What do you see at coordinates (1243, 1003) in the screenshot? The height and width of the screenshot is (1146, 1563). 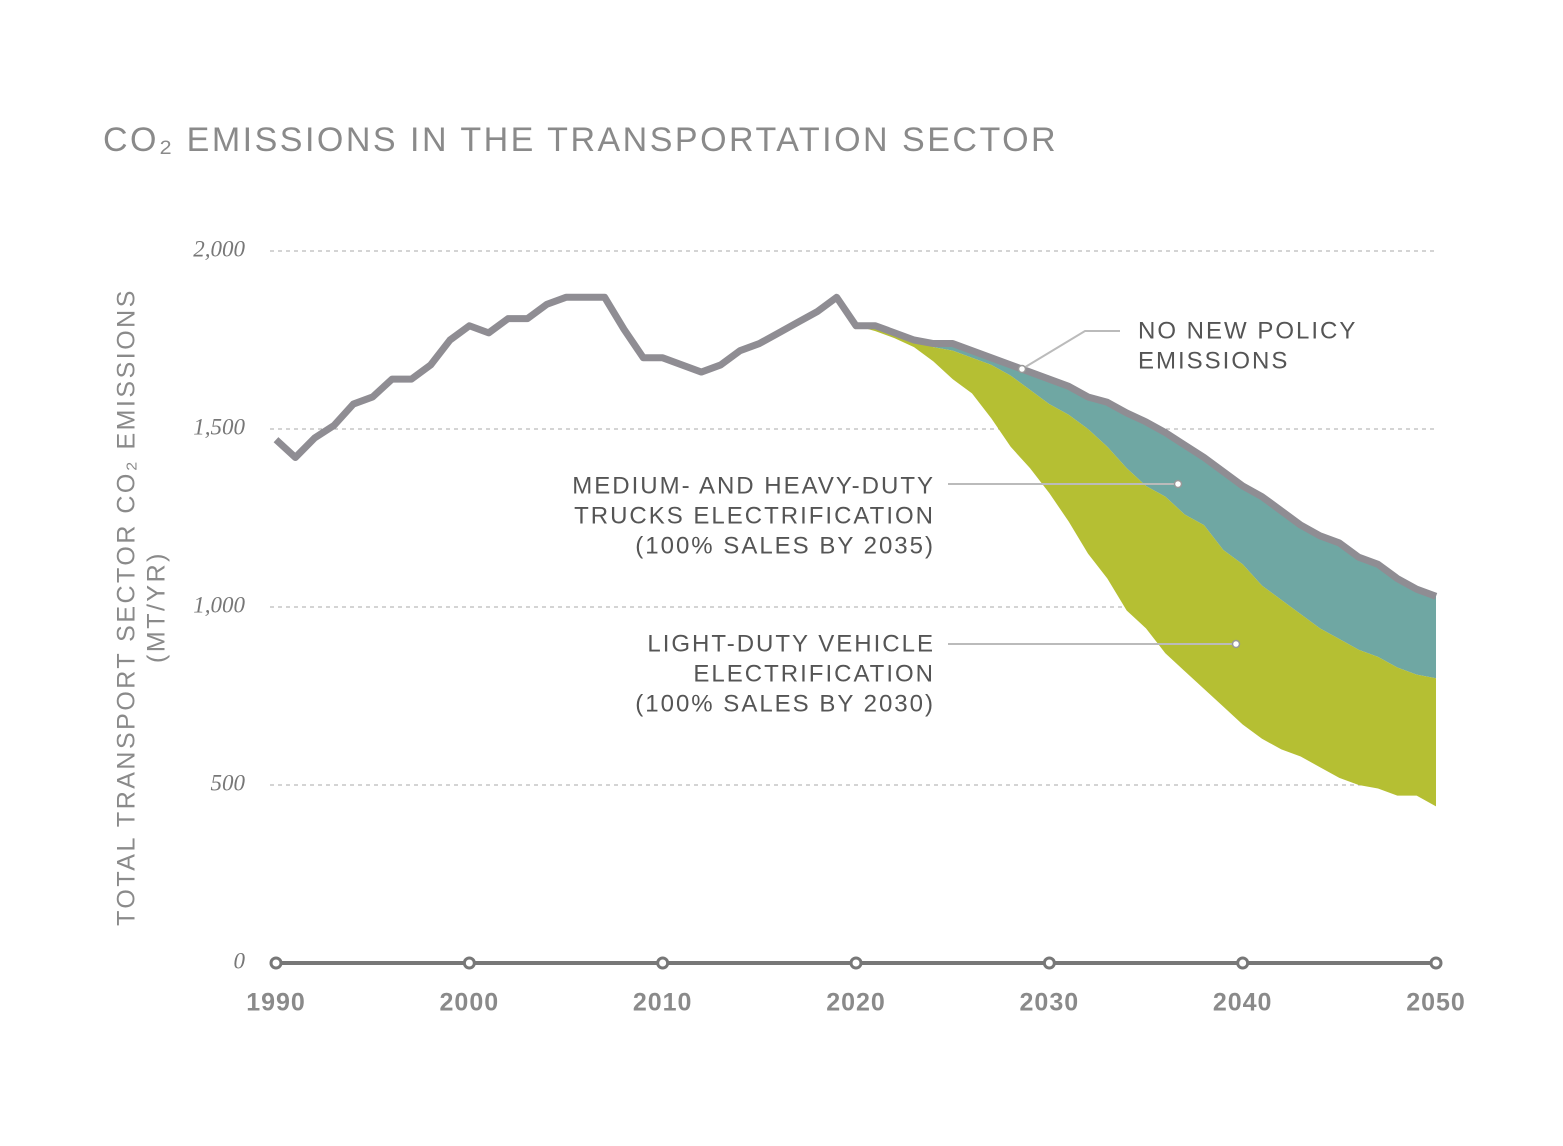 I see `x-tick-label: 2040` at bounding box center [1243, 1003].